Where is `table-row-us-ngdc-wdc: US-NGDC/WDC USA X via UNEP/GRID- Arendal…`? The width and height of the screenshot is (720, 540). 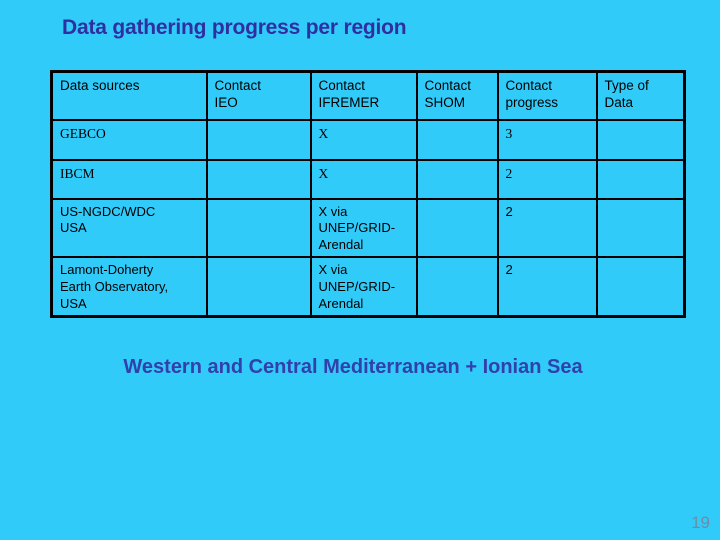
table-row-us-ngdc-wdc: US-NGDC/WDC USA X via UNEP/GRID- Arendal… is located at coordinates (368, 228).